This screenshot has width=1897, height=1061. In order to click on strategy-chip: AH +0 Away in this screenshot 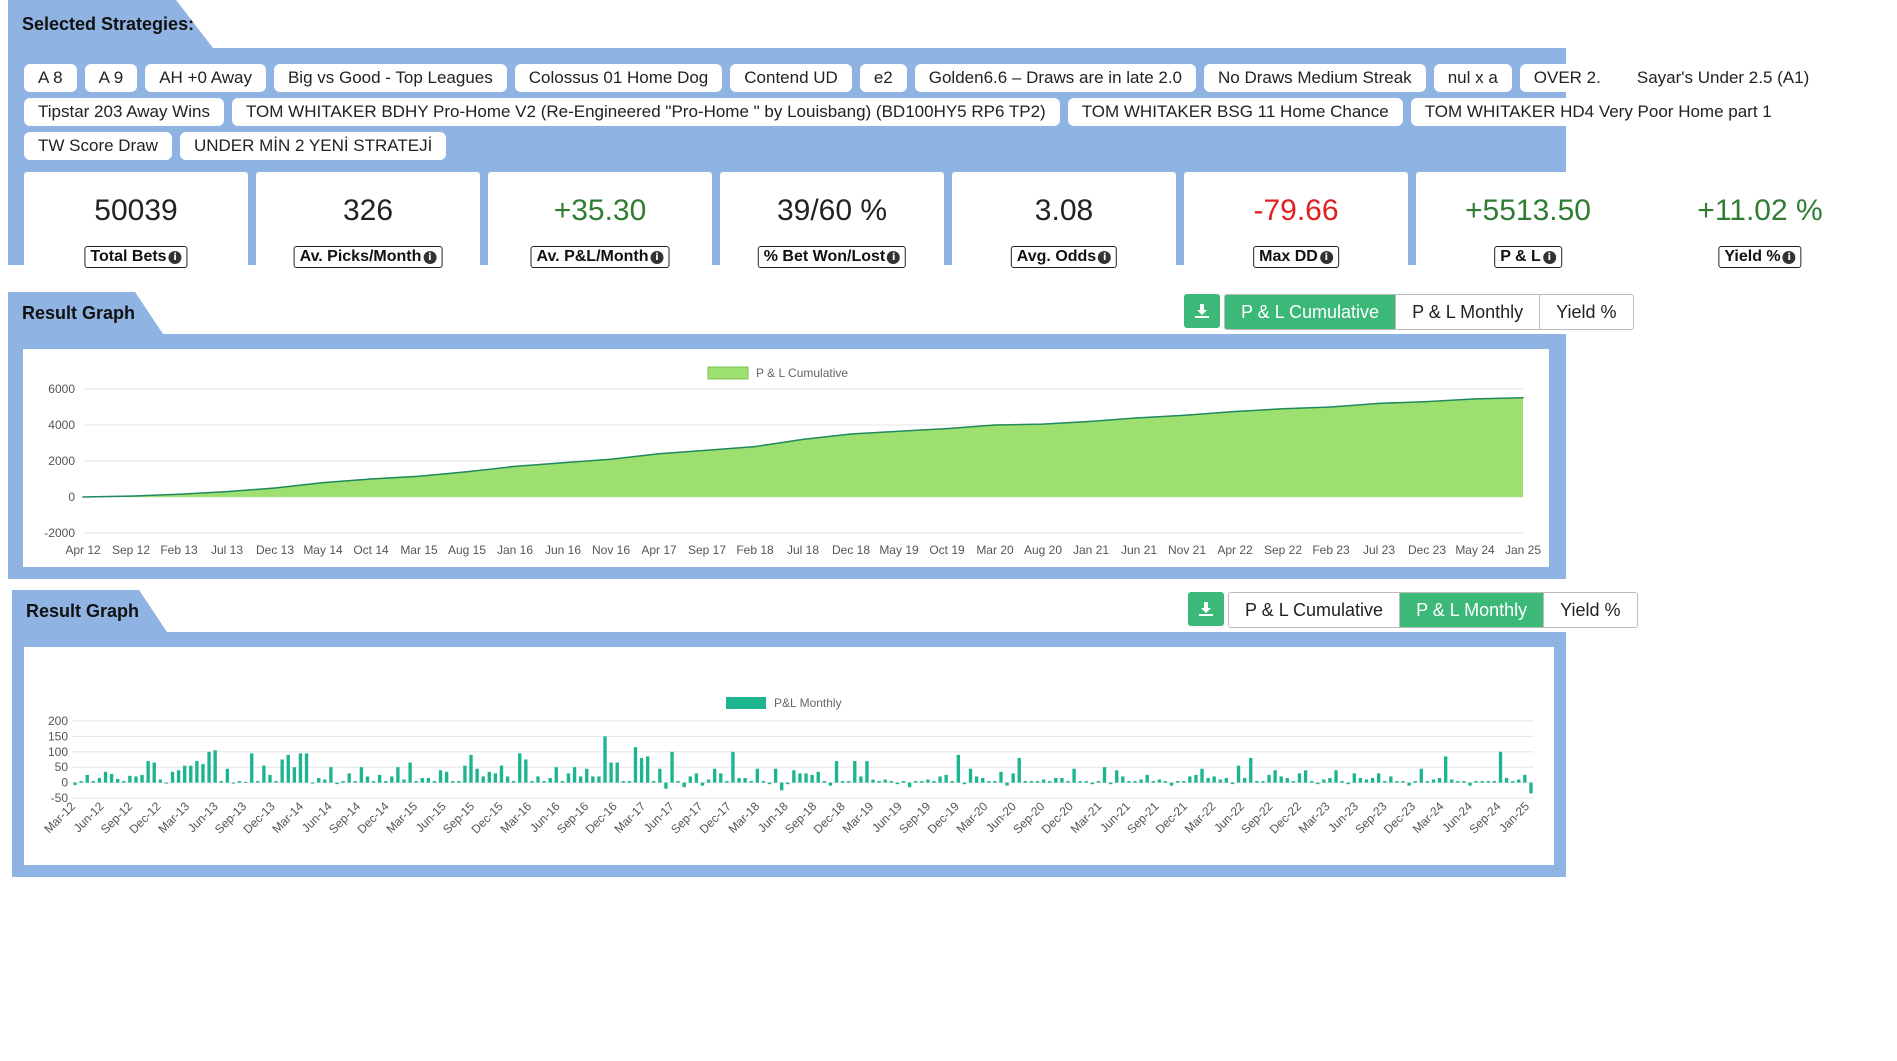, I will do `click(205, 78)`.